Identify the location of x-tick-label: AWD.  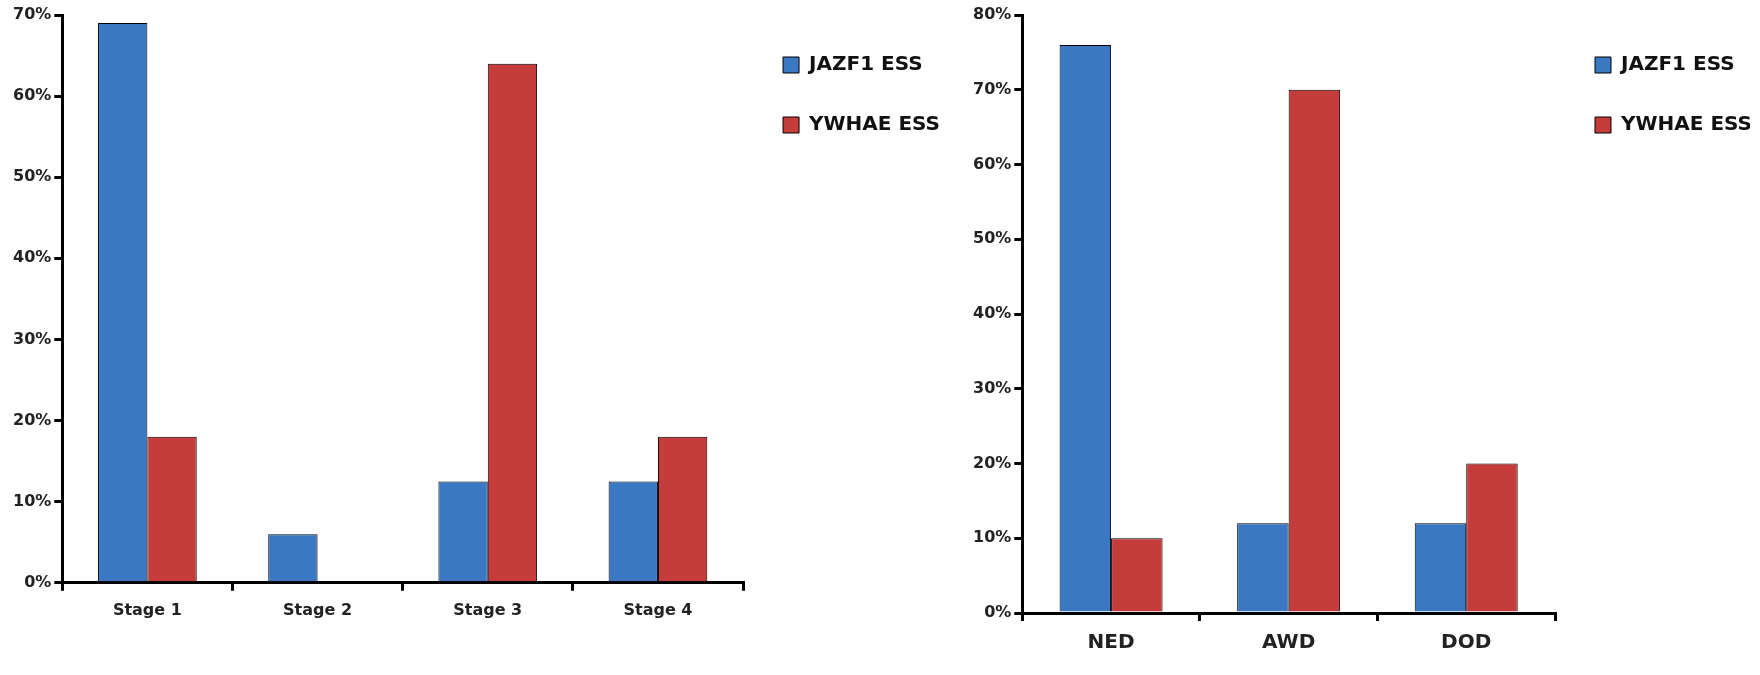
(1289, 641).